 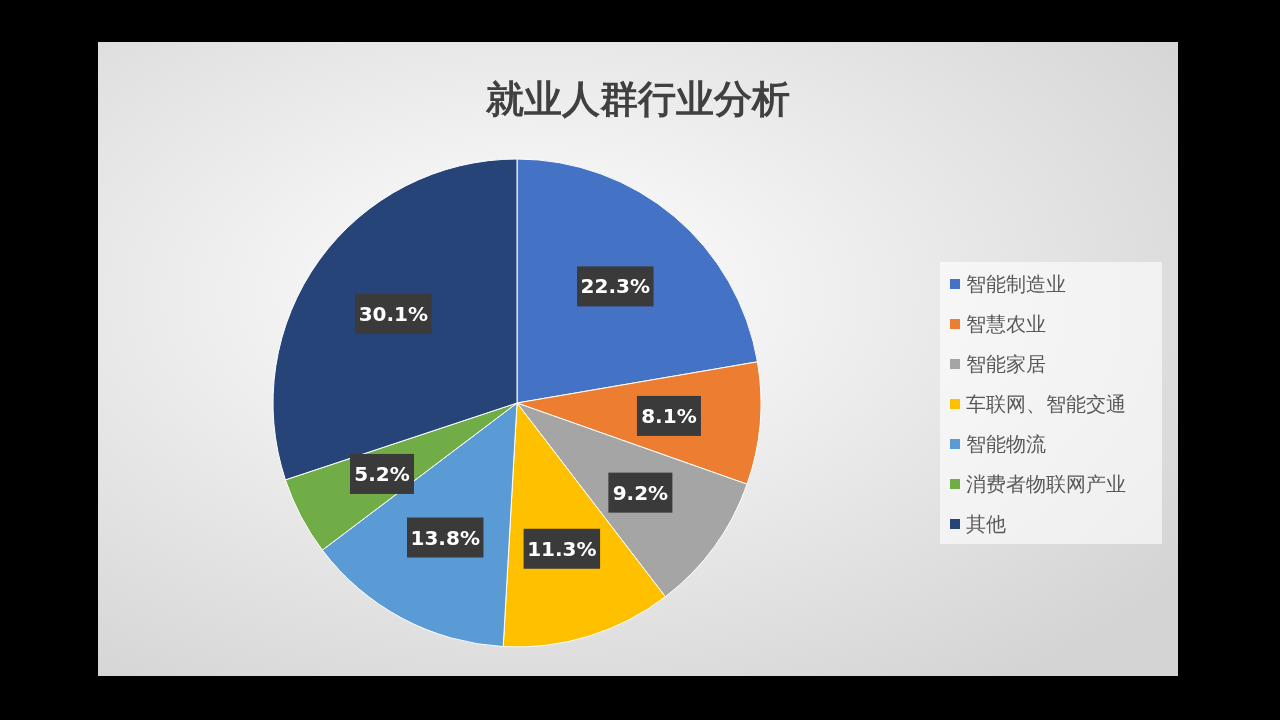 What do you see at coordinates (393, 313) in the screenshot?
I see `data-label: 30.1%` at bounding box center [393, 313].